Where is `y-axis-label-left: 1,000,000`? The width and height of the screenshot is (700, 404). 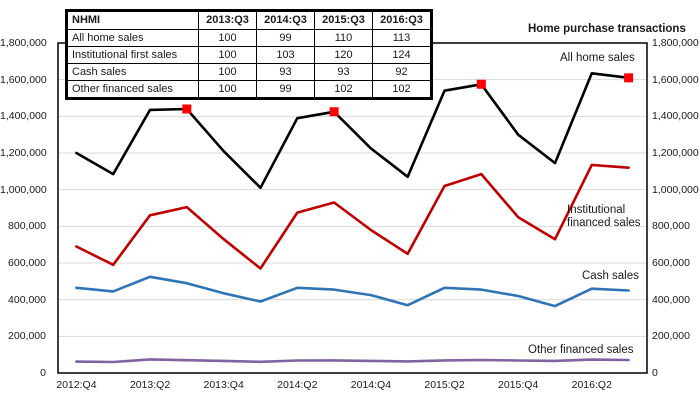
y-axis-label-left: 1,000,000 is located at coordinates (23, 189).